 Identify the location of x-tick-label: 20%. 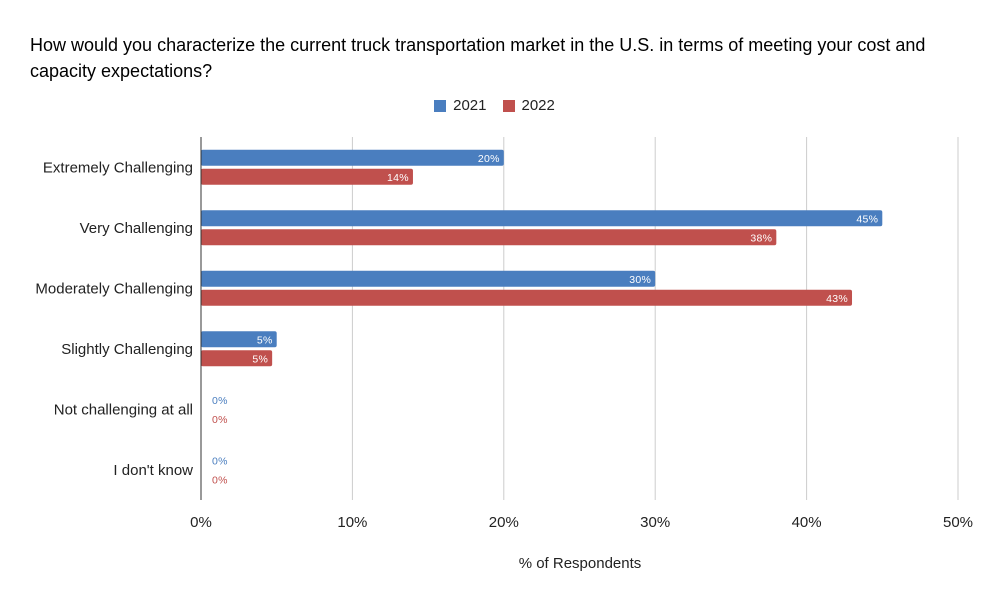
(504, 522).